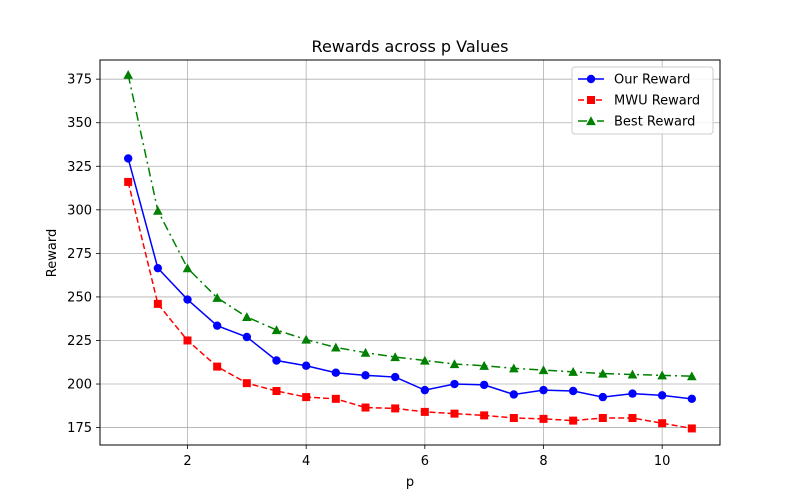 This screenshot has width=800, height=504. What do you see at coordinates (652, 80) in the screenshot?
I see `legend-label-our-reward: Our Reward` at bounding box center [652, 80].